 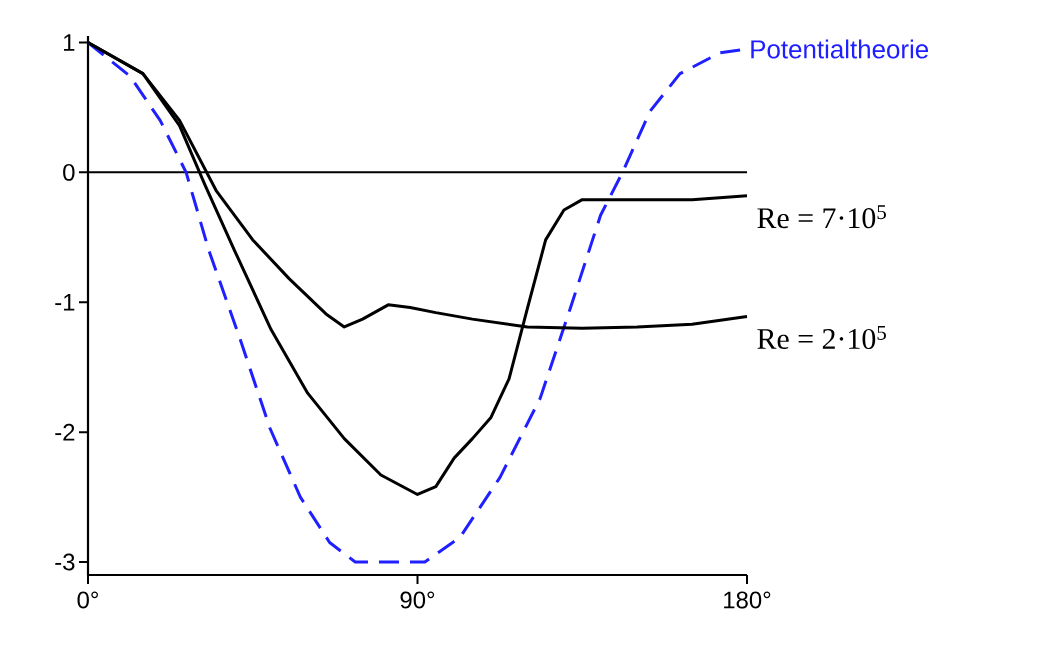 What do you see at coordinates (821, 217) in the screenshot?
I see `series-label: Re = 7·10$^{5}$` at bounding box center [821, 217].